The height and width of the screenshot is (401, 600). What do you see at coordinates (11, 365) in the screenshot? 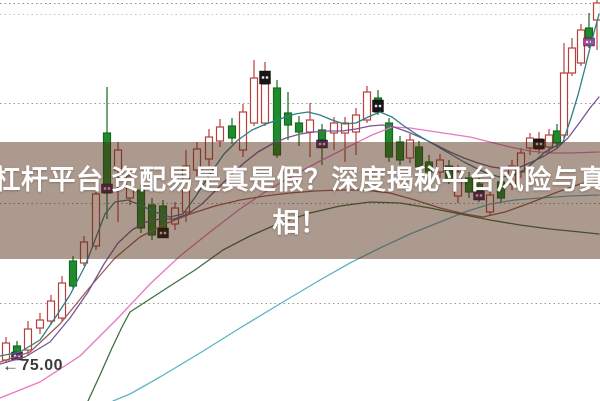
I see `left-arrow-icon: ←` at bounding box center [11, 365].